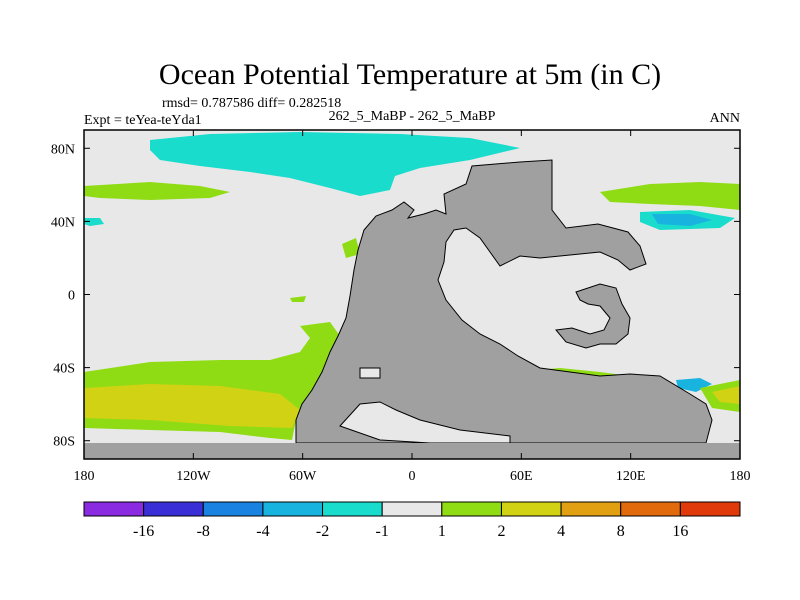  I want to click on southern-pacific-warm-core, so click(192, 406).